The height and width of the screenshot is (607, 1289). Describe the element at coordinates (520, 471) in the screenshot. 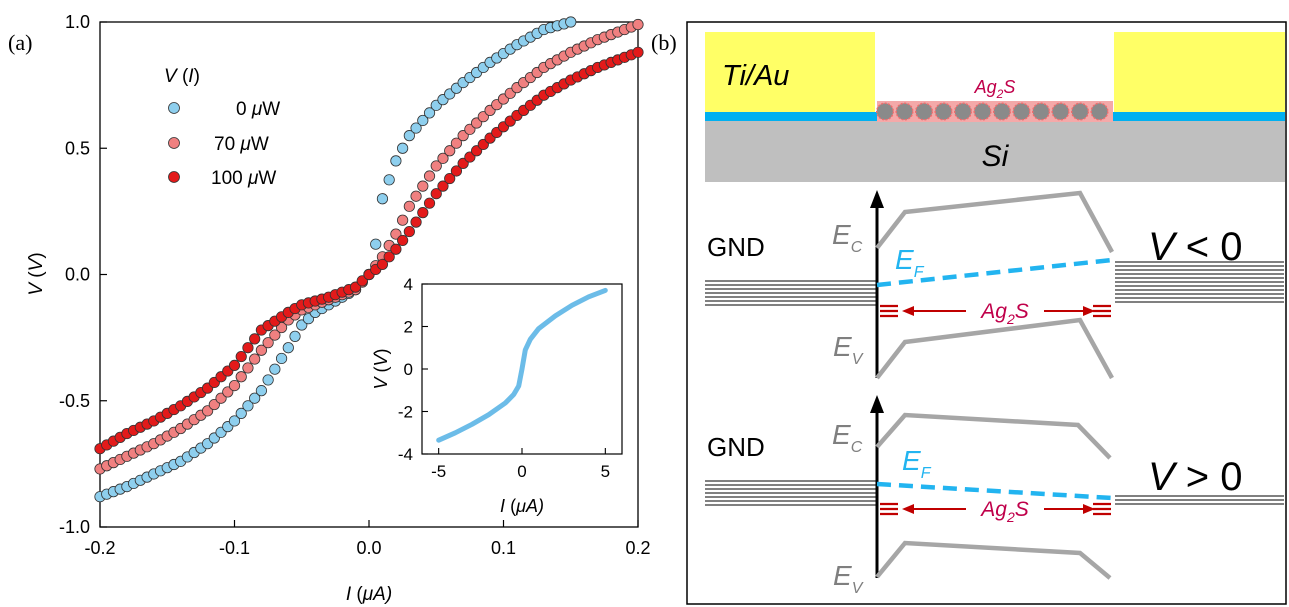

I see `inset-x-tick-labels: -5 0 5` at that location.